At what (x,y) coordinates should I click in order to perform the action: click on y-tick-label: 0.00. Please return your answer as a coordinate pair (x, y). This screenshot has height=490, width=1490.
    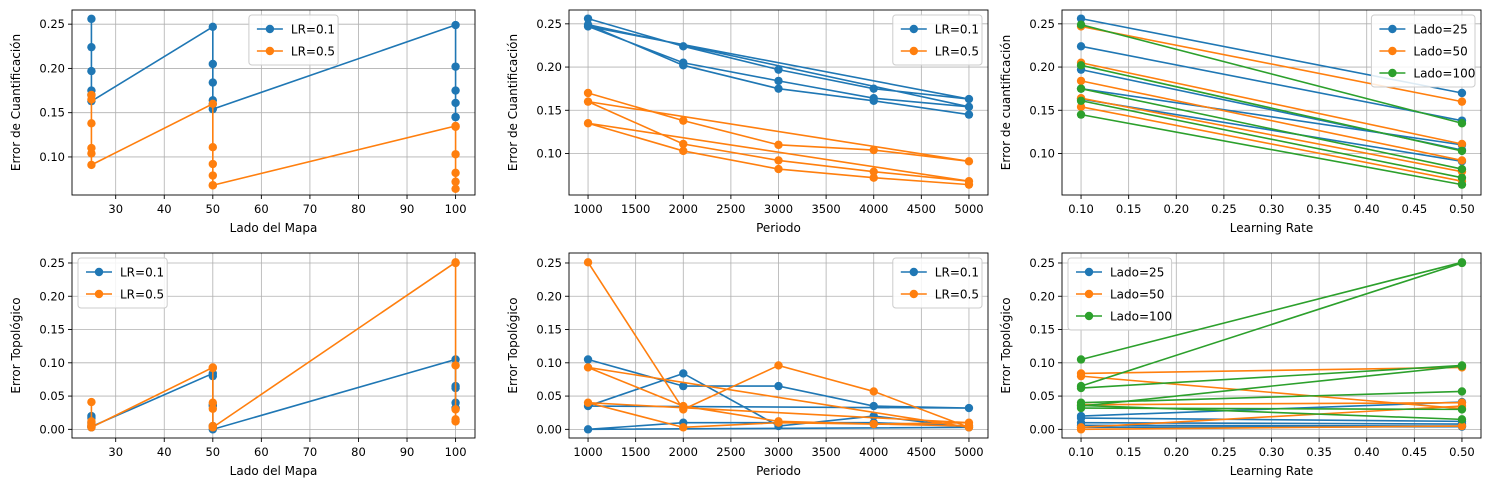
    Looking at the image, I should click on (52, 429).